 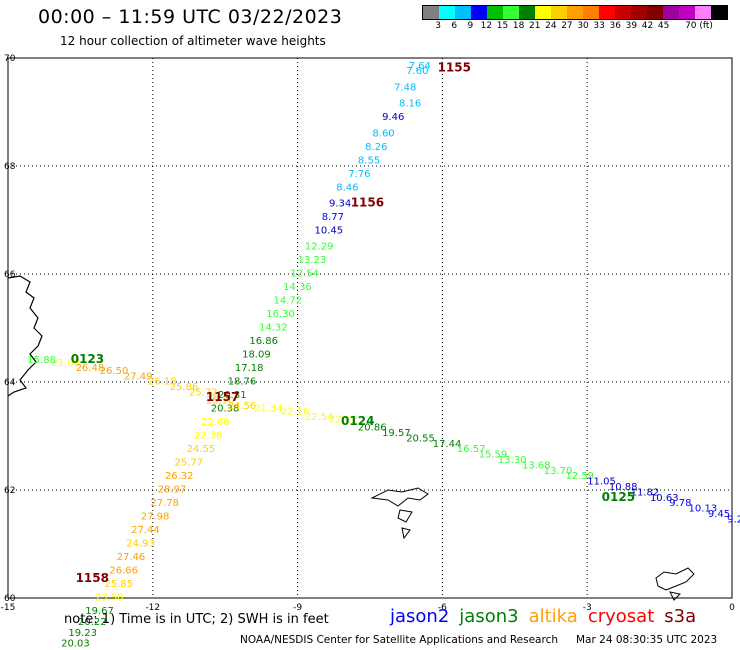 What do you see at coordinates (601, 482) in the screenshot?
I see `wave-height-label: 11.05` at bounding box center [601, 482].